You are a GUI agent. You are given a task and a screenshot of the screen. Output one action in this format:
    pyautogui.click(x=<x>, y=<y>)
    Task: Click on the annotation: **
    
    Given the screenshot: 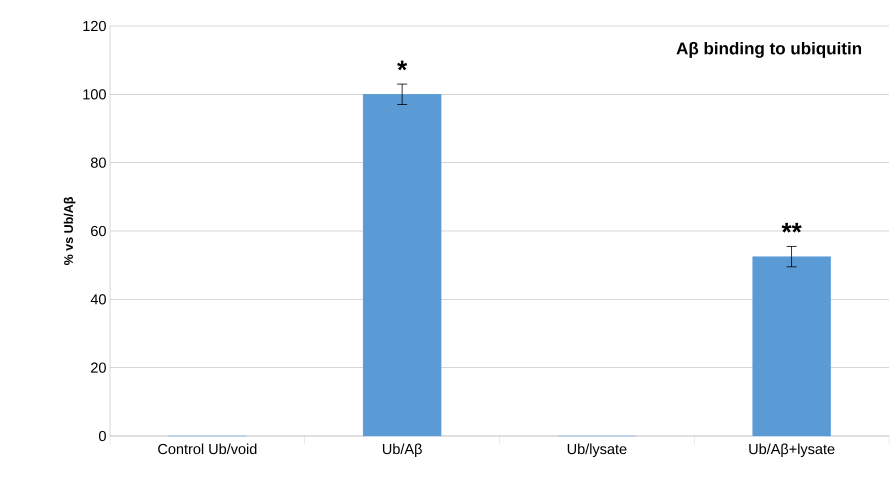 What is the action you would take?
    pyautogui.click(x=792, y=227)
    